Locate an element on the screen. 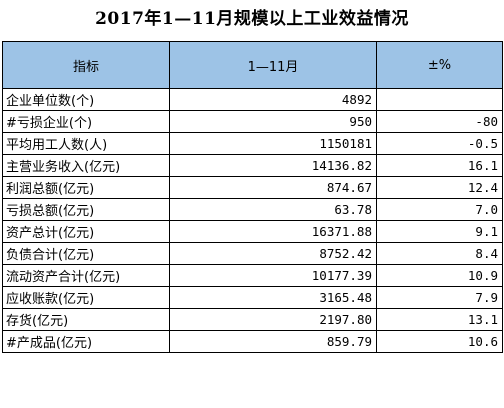 The image size is (504, 408). row-value: 14136.82 is located at coordinates (273, 165).